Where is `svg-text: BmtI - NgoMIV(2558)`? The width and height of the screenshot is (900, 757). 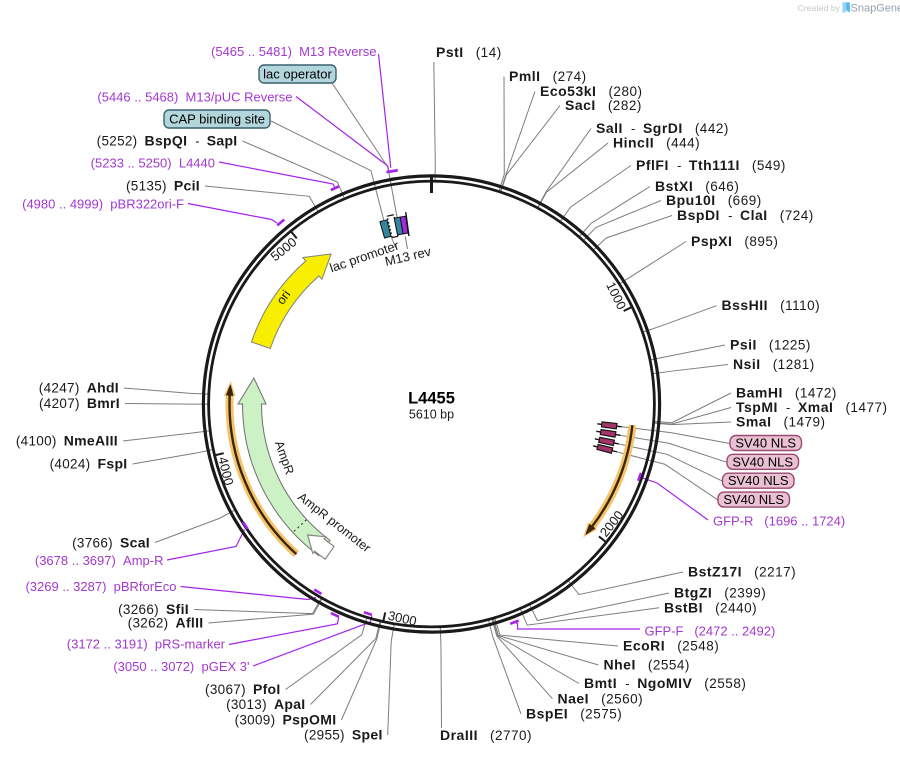 svg-text: BmtI - NgoMIV(2558) is located at coordinates (665, 683).